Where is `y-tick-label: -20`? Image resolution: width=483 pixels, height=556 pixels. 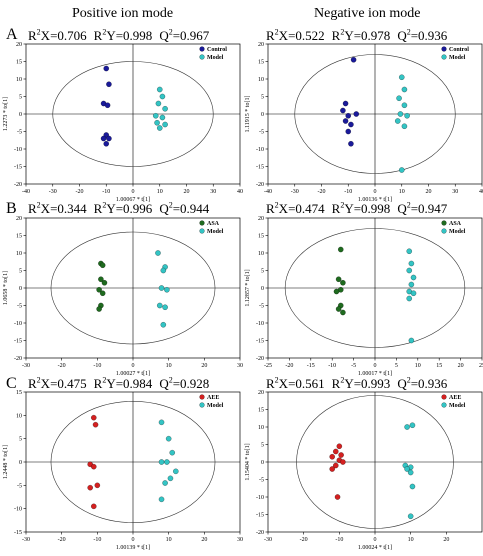
y-tick-label: -20 is located at coordinates (260, 359).